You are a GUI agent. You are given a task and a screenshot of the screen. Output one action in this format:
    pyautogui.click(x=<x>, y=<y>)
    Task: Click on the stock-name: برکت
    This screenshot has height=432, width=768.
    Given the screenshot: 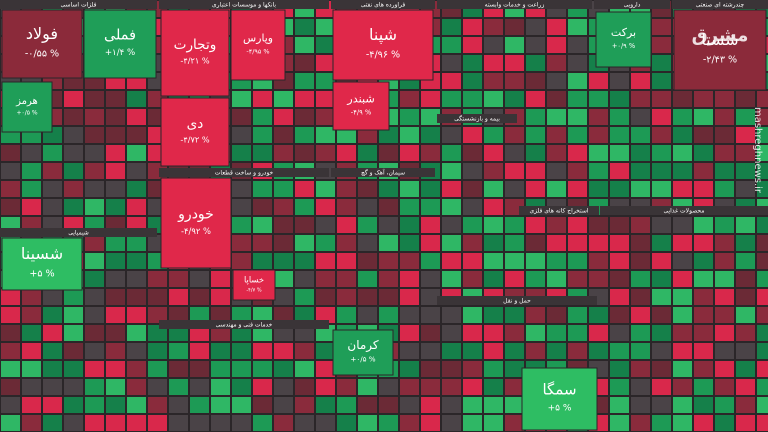 What is the action you would take?
    pyautogui.click(x=623, y=32)
    